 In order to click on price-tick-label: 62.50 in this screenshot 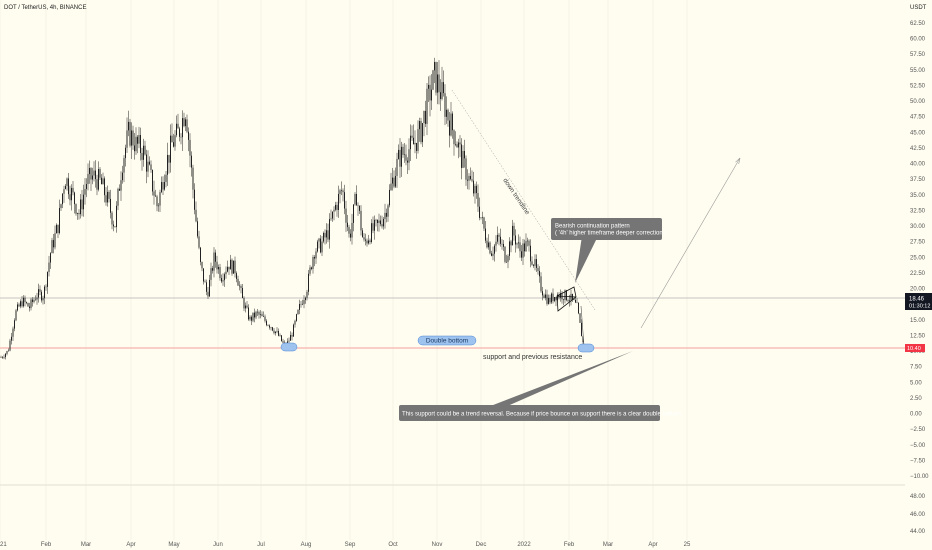, I will do `click(918, 24)`.